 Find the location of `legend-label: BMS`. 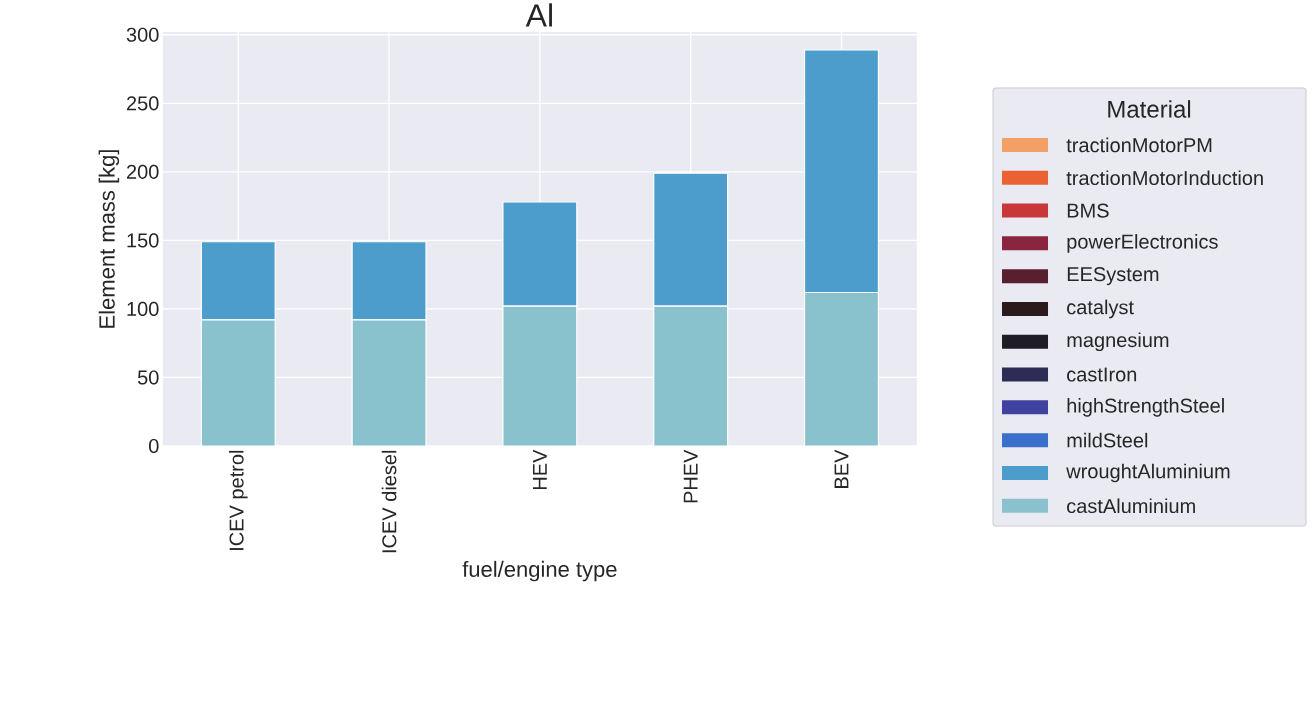

legend-label: BMS is located at coordinates (1088, 210).